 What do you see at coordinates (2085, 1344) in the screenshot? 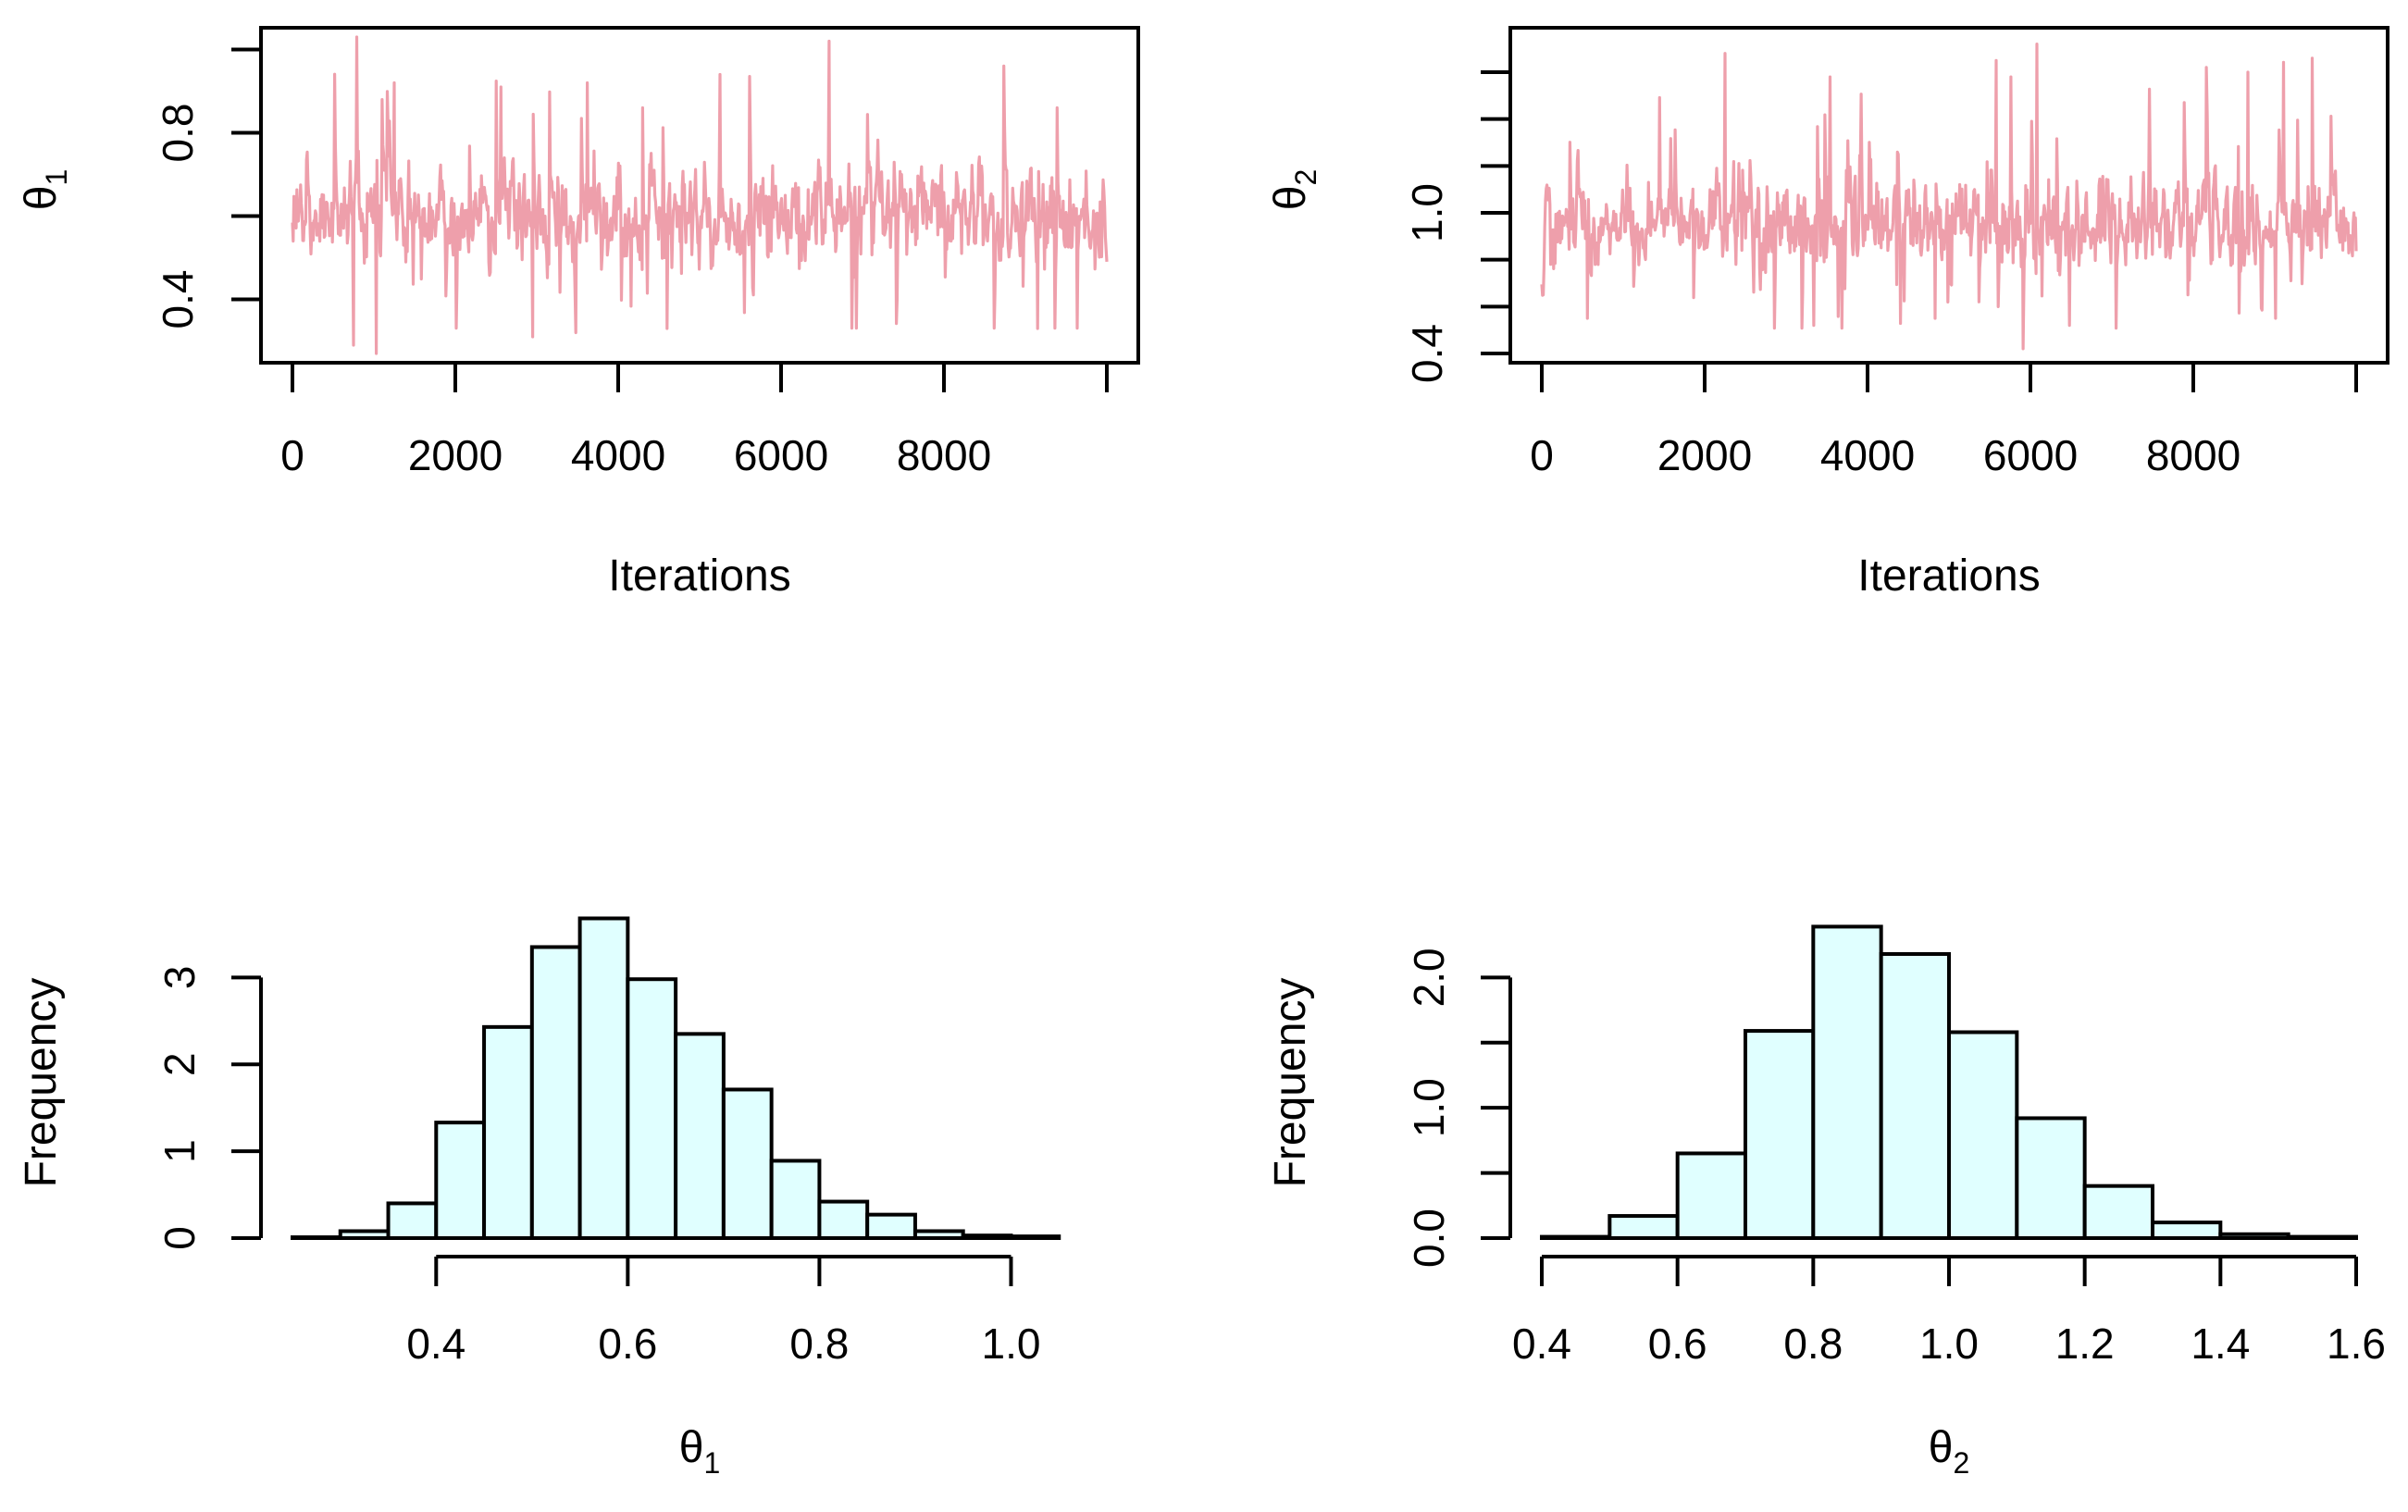
I see `x-tick-label: 1.2` at bounding box center [2085, 1344].